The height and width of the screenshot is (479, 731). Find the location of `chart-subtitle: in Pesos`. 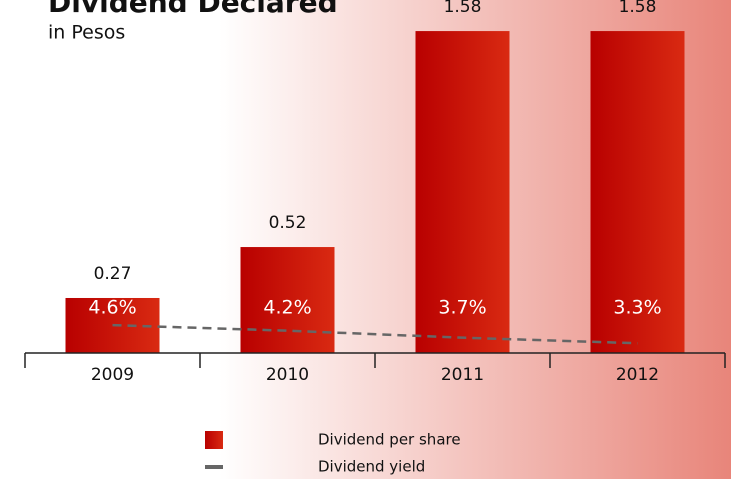

chart-subtitle: in Pesos is located at coordinates (86, 33).